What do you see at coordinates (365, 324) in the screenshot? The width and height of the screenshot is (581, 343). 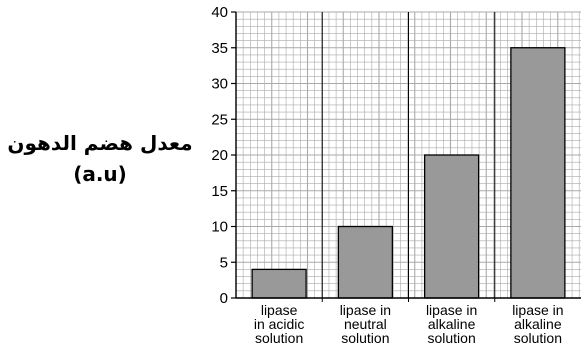 I see `x-category-label: neutral` at bounding box center [365, 324].